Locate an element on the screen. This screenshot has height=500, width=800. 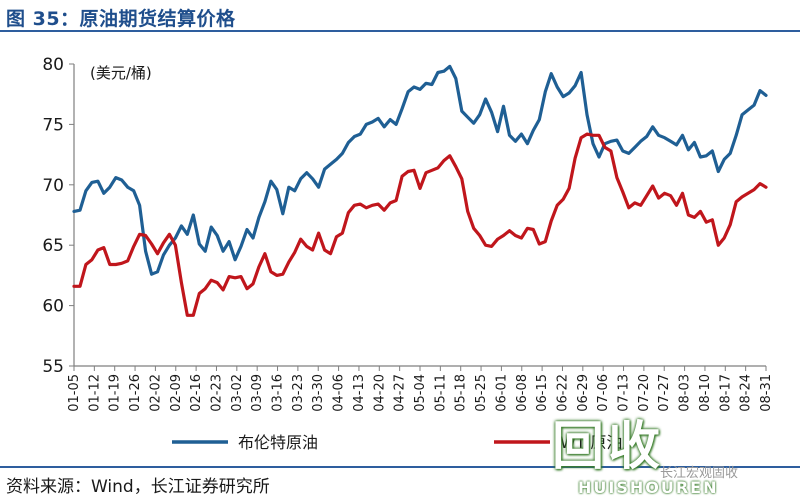
y-tick-label: 65 is located at coordinates (53, 246).